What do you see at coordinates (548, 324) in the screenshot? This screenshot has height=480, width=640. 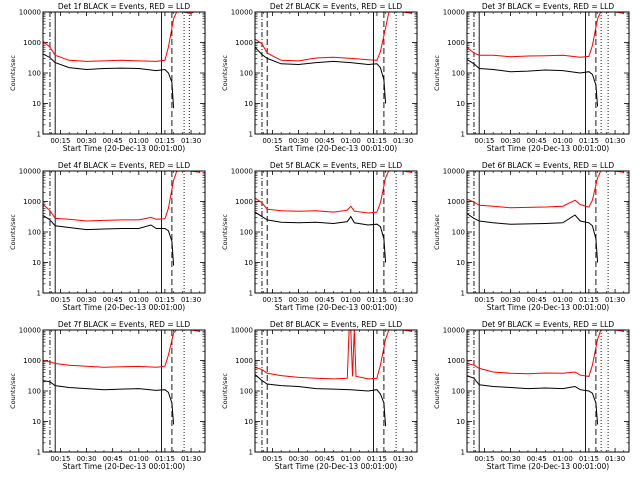 I see `panel-title: Det 9f BLACK = Events, RED = LLD` at bounding box center [548, 324].